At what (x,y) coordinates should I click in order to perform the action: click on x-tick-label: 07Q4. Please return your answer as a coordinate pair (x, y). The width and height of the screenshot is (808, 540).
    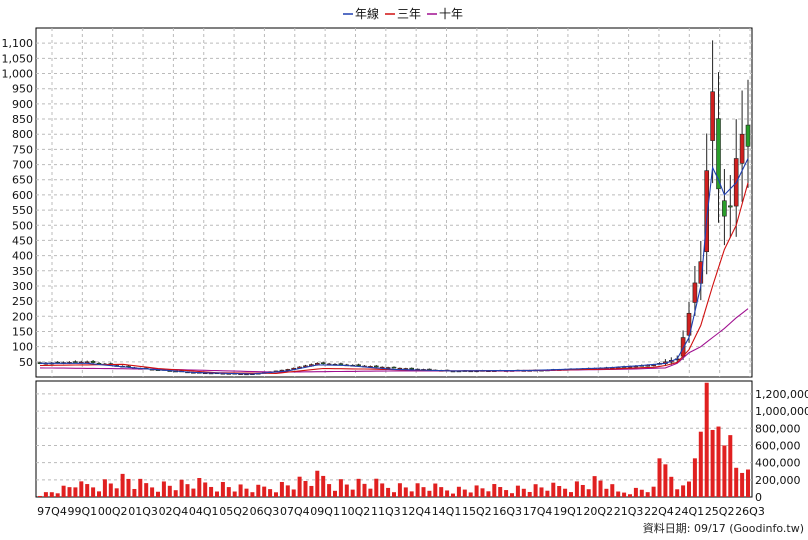
    Looking at the image, I should click on (295, 511).